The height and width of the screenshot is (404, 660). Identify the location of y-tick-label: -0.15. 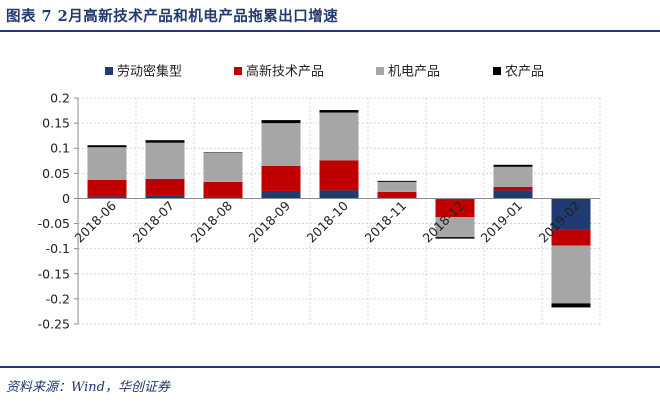
(54, 273).